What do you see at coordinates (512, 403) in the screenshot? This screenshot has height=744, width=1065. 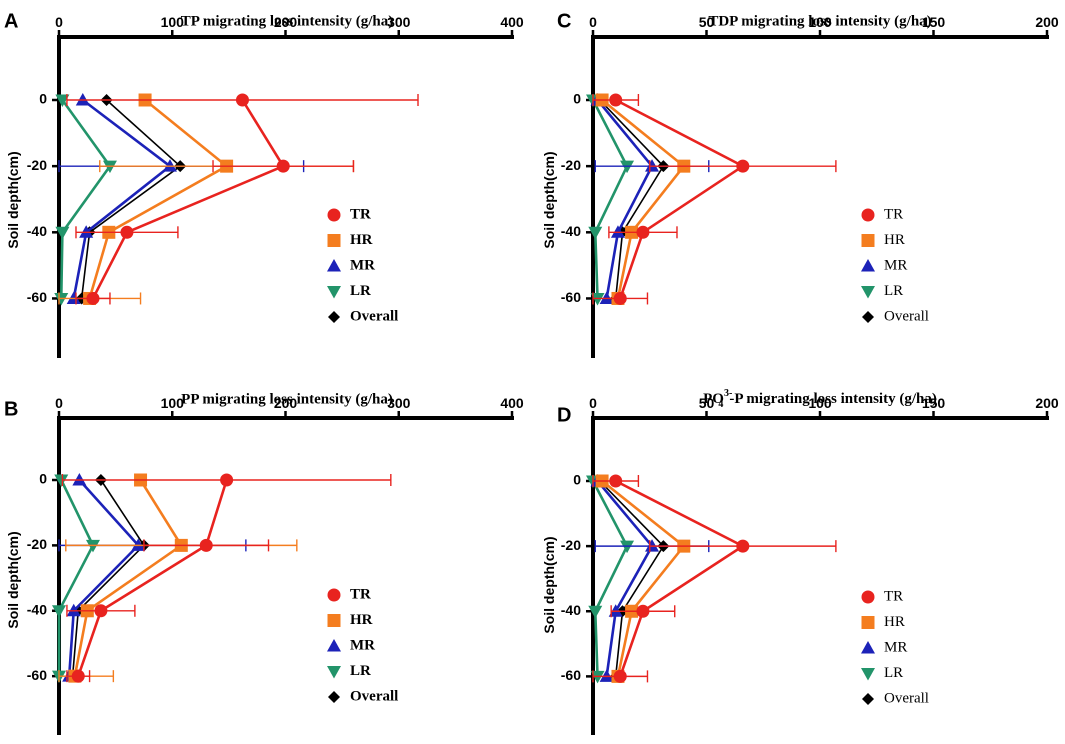 I see `x-tick-label: 400` at bounding box center [512, 403].